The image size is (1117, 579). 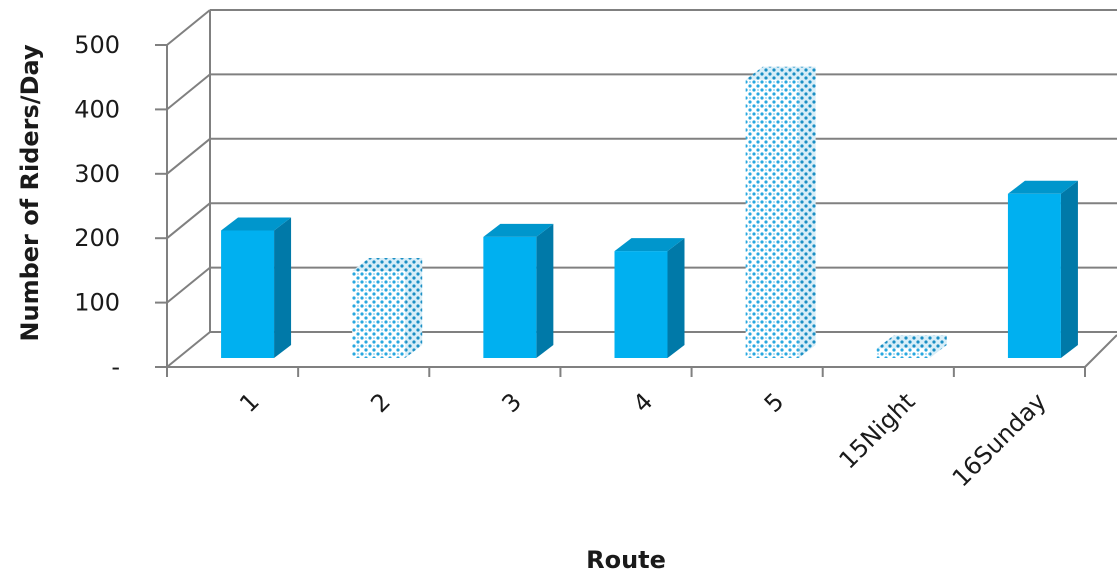 What do you see at coordinates (249, 402) in the screenshot?
I see `x-tick-label: 1` at bounding box center [249, 402].